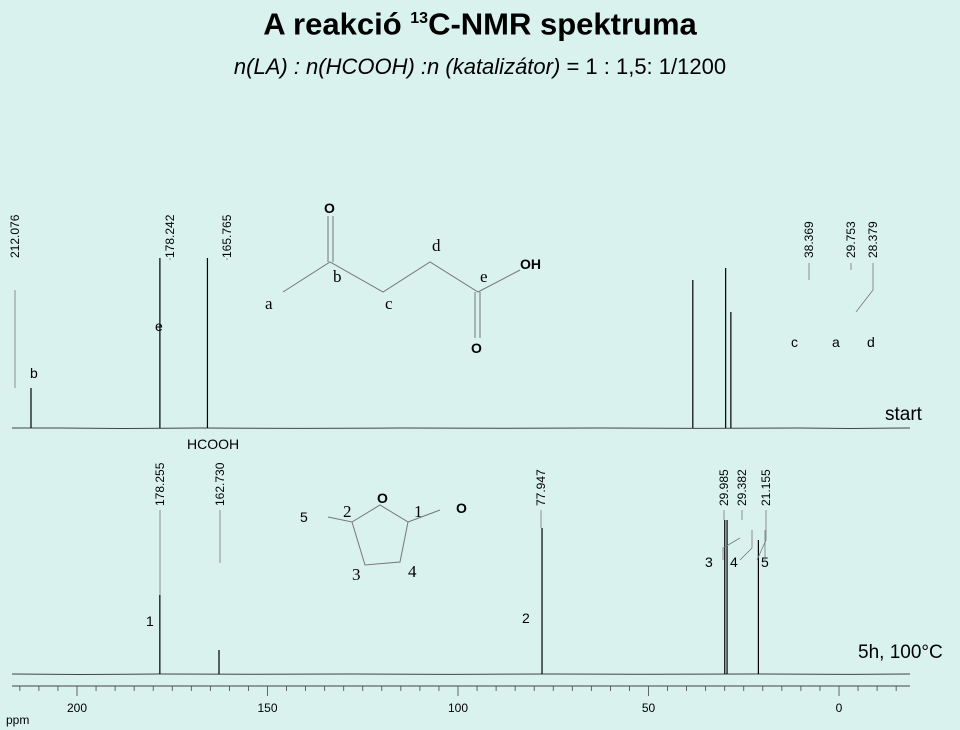 The image size is (960, 730). What do you see at coordinates (836, 342) in the screenshot?
I see `assign-label-a: a` at bounding box center [836, 342].